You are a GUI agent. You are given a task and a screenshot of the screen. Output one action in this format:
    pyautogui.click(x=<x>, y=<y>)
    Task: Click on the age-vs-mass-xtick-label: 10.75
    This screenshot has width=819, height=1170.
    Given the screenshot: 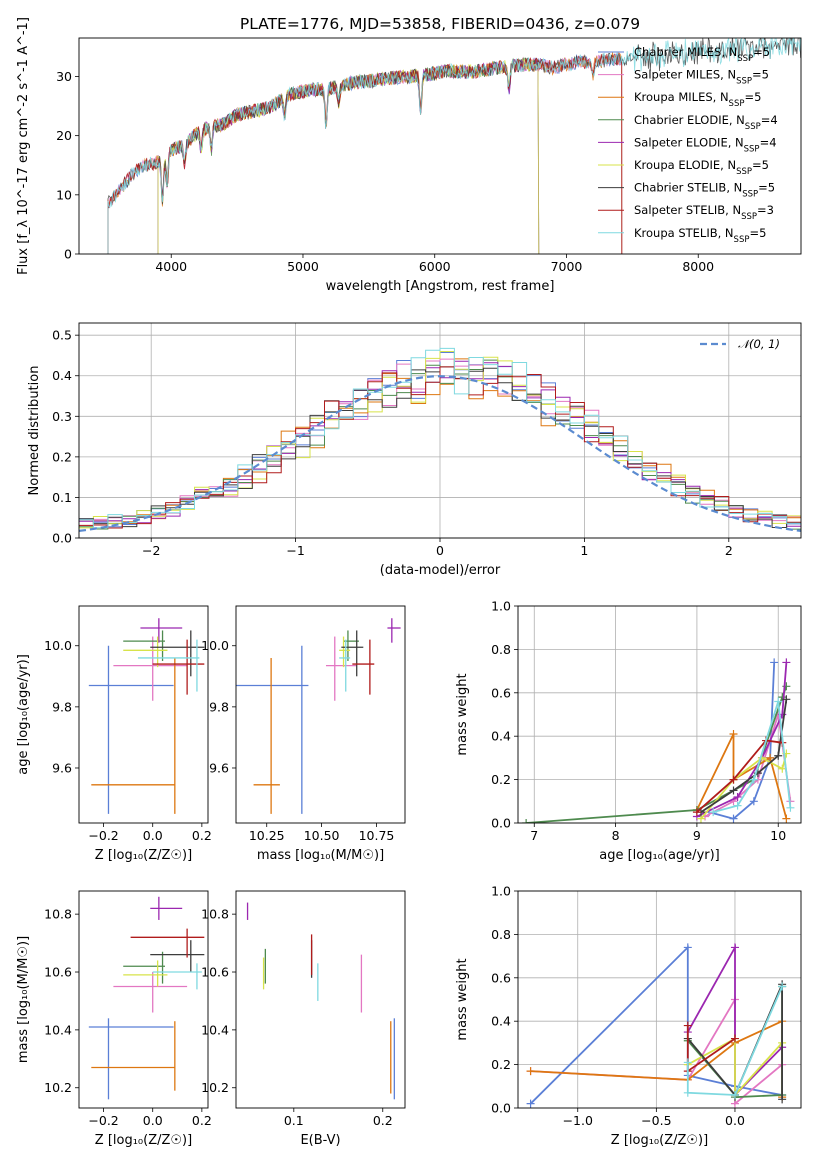 What is the action you would take?
    pyautogui.click(x=377, y=835)
    